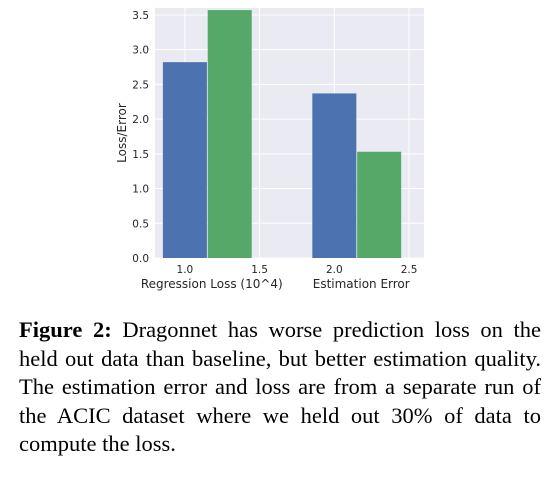  What do you see at coordinates (140, 155) in the screenshot?
I see `y-tick-label: 1.5` at bounding box center [140, 155].